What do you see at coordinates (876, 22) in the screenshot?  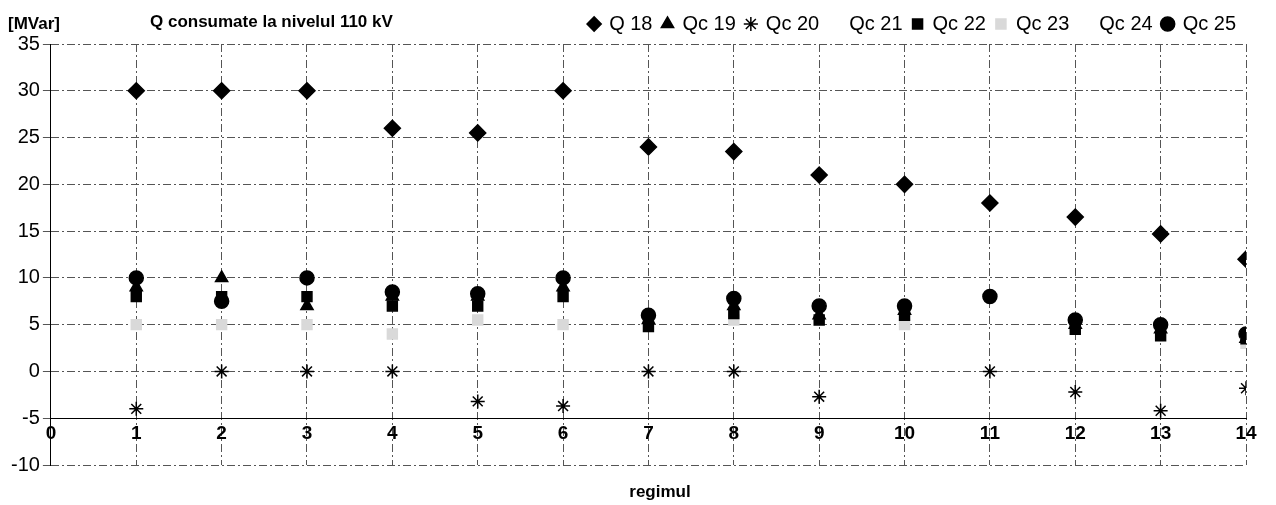 I see `text: Qc 21` at bounding box center [876, 22].